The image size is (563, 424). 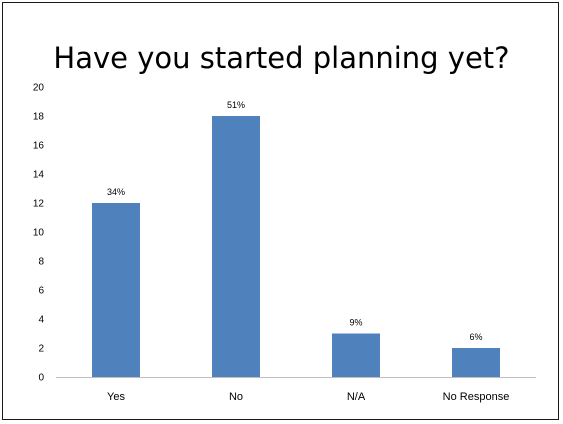 What do you see at coordinates (39, 175) in the screenshot?
I see `y-tick-label: 14` at bounding box center [39, 175].